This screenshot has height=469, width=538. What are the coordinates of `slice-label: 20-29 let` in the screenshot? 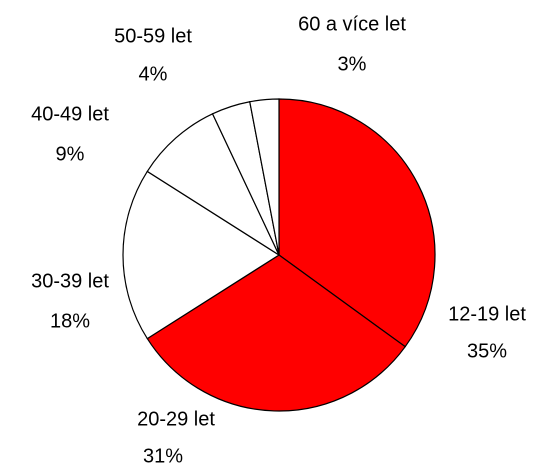 It's located at (176, 419).